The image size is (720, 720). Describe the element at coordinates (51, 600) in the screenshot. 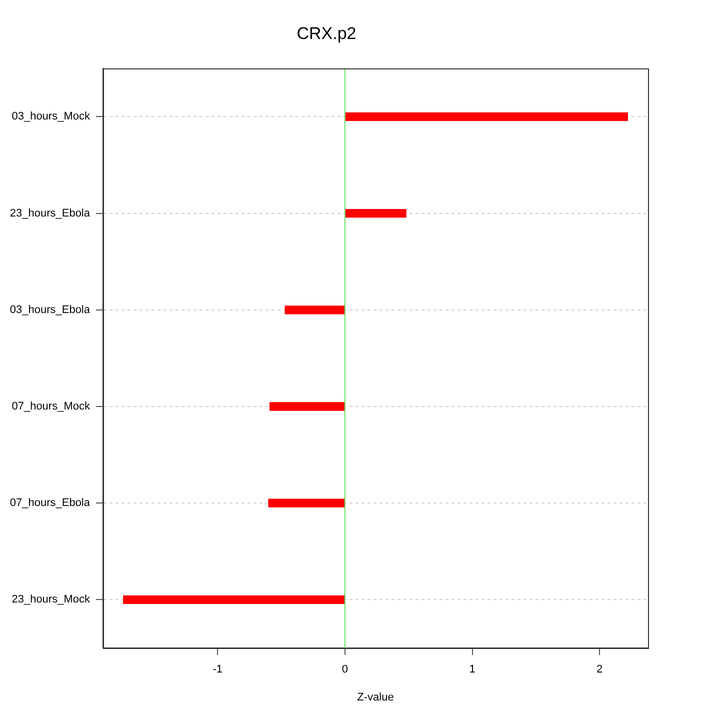

I see `y-tick-label: 23_hours_Mock` at that location.